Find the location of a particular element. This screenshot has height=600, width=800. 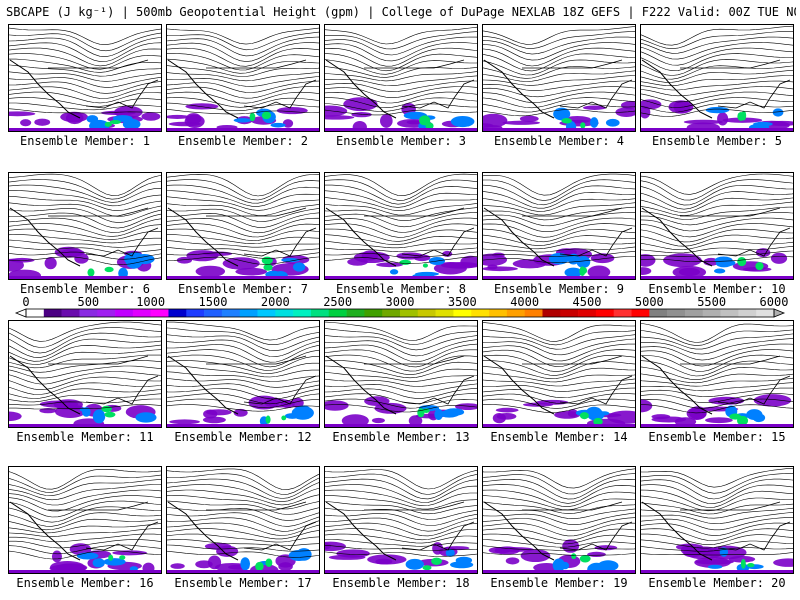

ensemble-member-label: Ensemble Member: 17 is located at coordinates (243, 583).